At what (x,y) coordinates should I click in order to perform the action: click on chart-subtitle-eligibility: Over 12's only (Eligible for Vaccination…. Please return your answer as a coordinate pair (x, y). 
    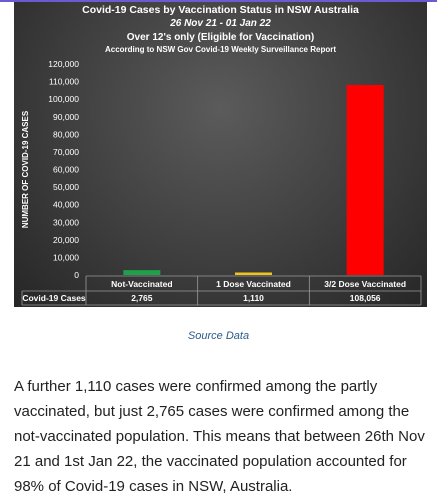
    Looking at the image, I should click on (220, 37).